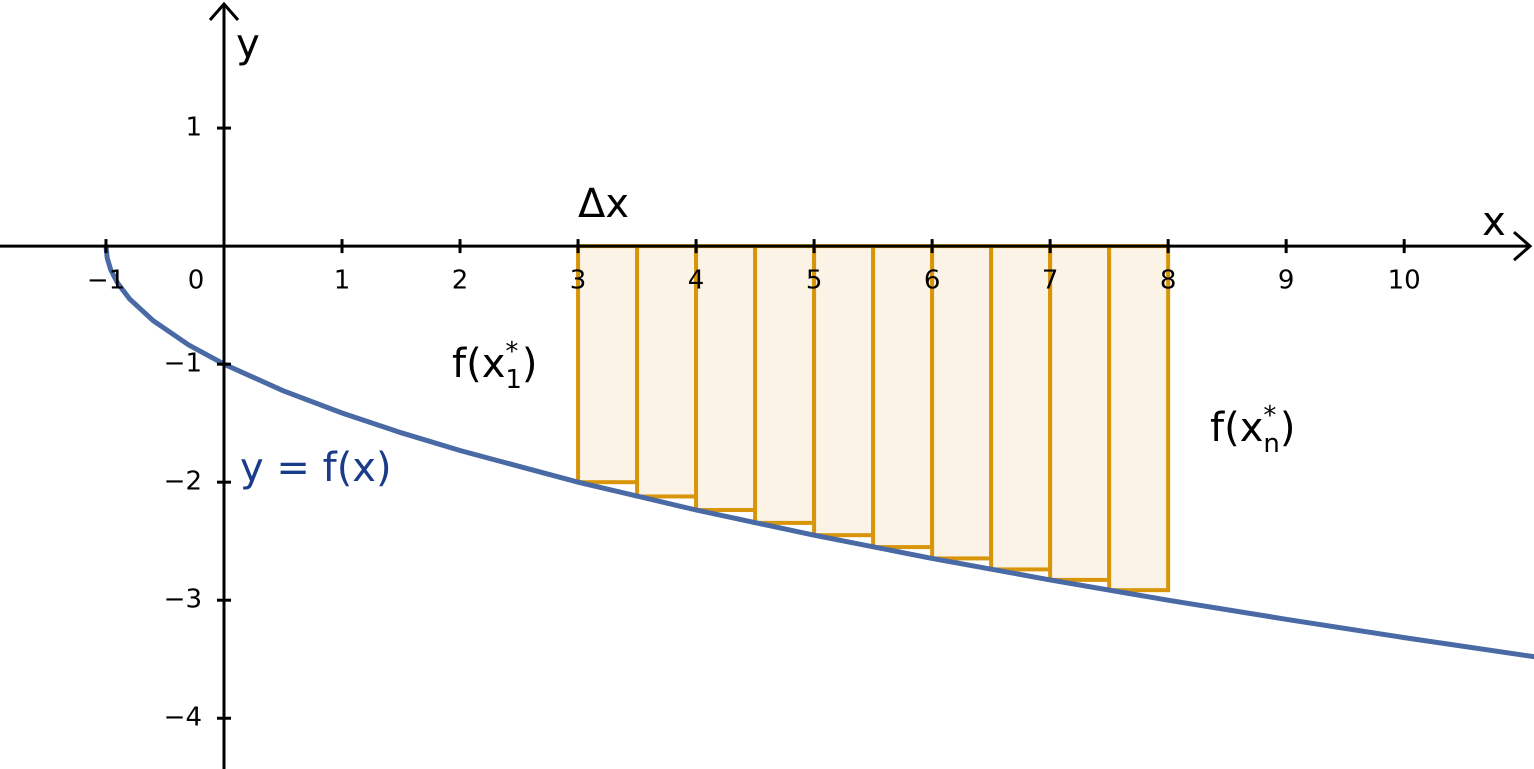  What do you see at coordinates (460, 281) in the screenshot?
I see `x-tick-label: 2` at bounding box center [460, 281].